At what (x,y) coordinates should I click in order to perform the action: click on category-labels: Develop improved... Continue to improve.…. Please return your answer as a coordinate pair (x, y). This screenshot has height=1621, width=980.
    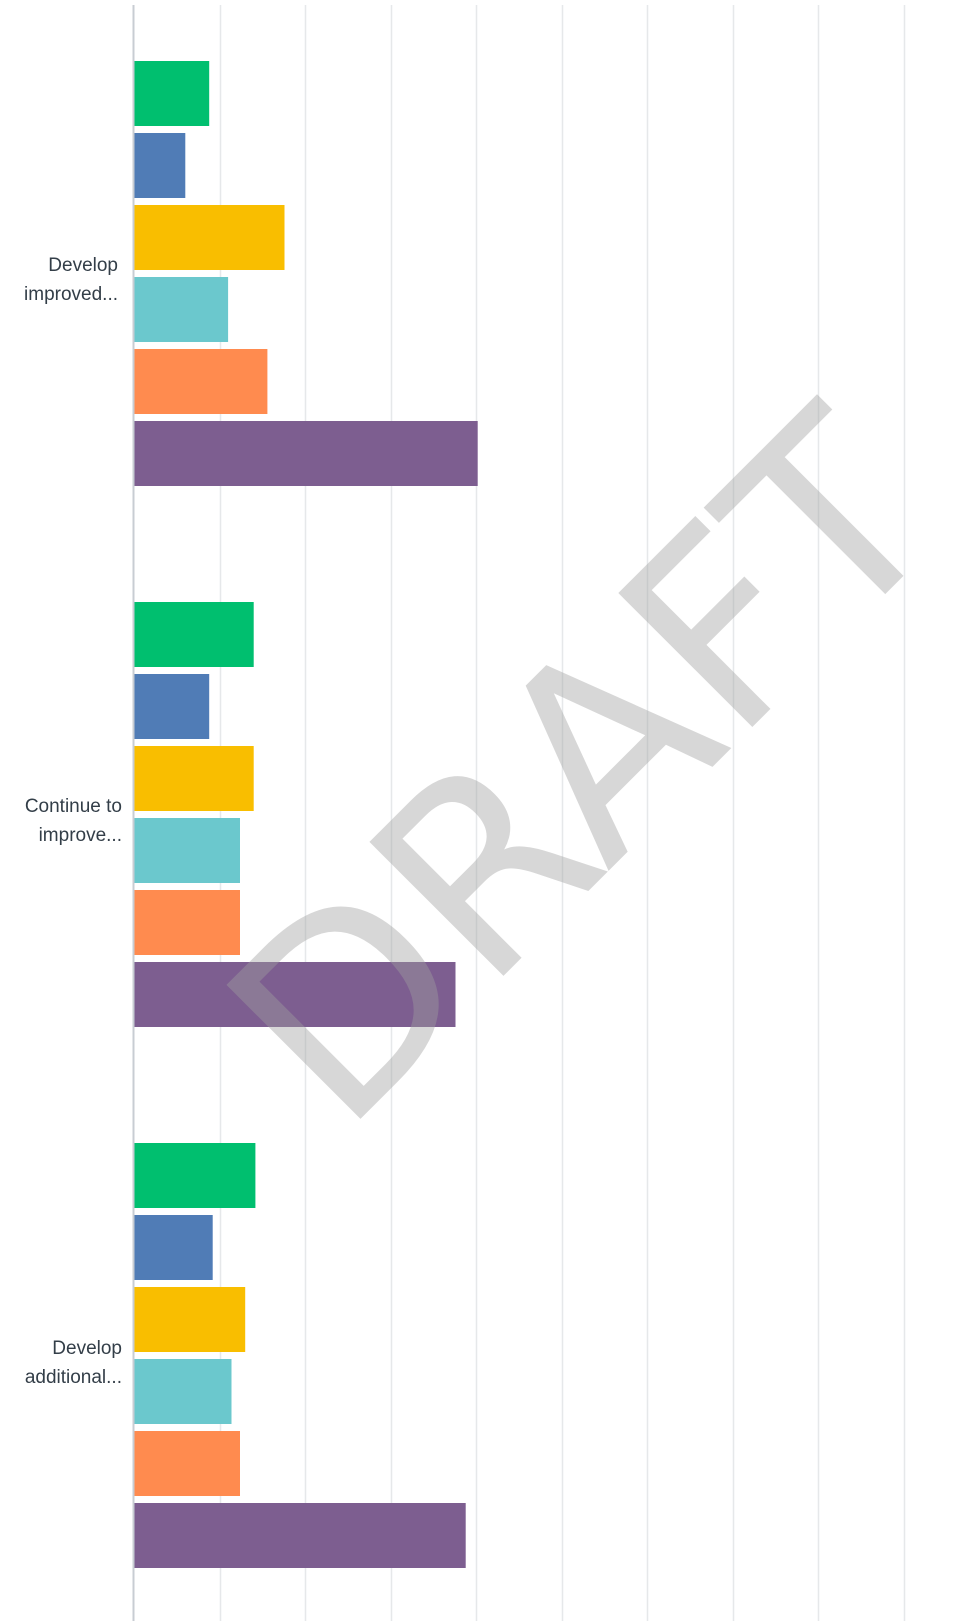
    Looking at the image, I should click on (73, 821).